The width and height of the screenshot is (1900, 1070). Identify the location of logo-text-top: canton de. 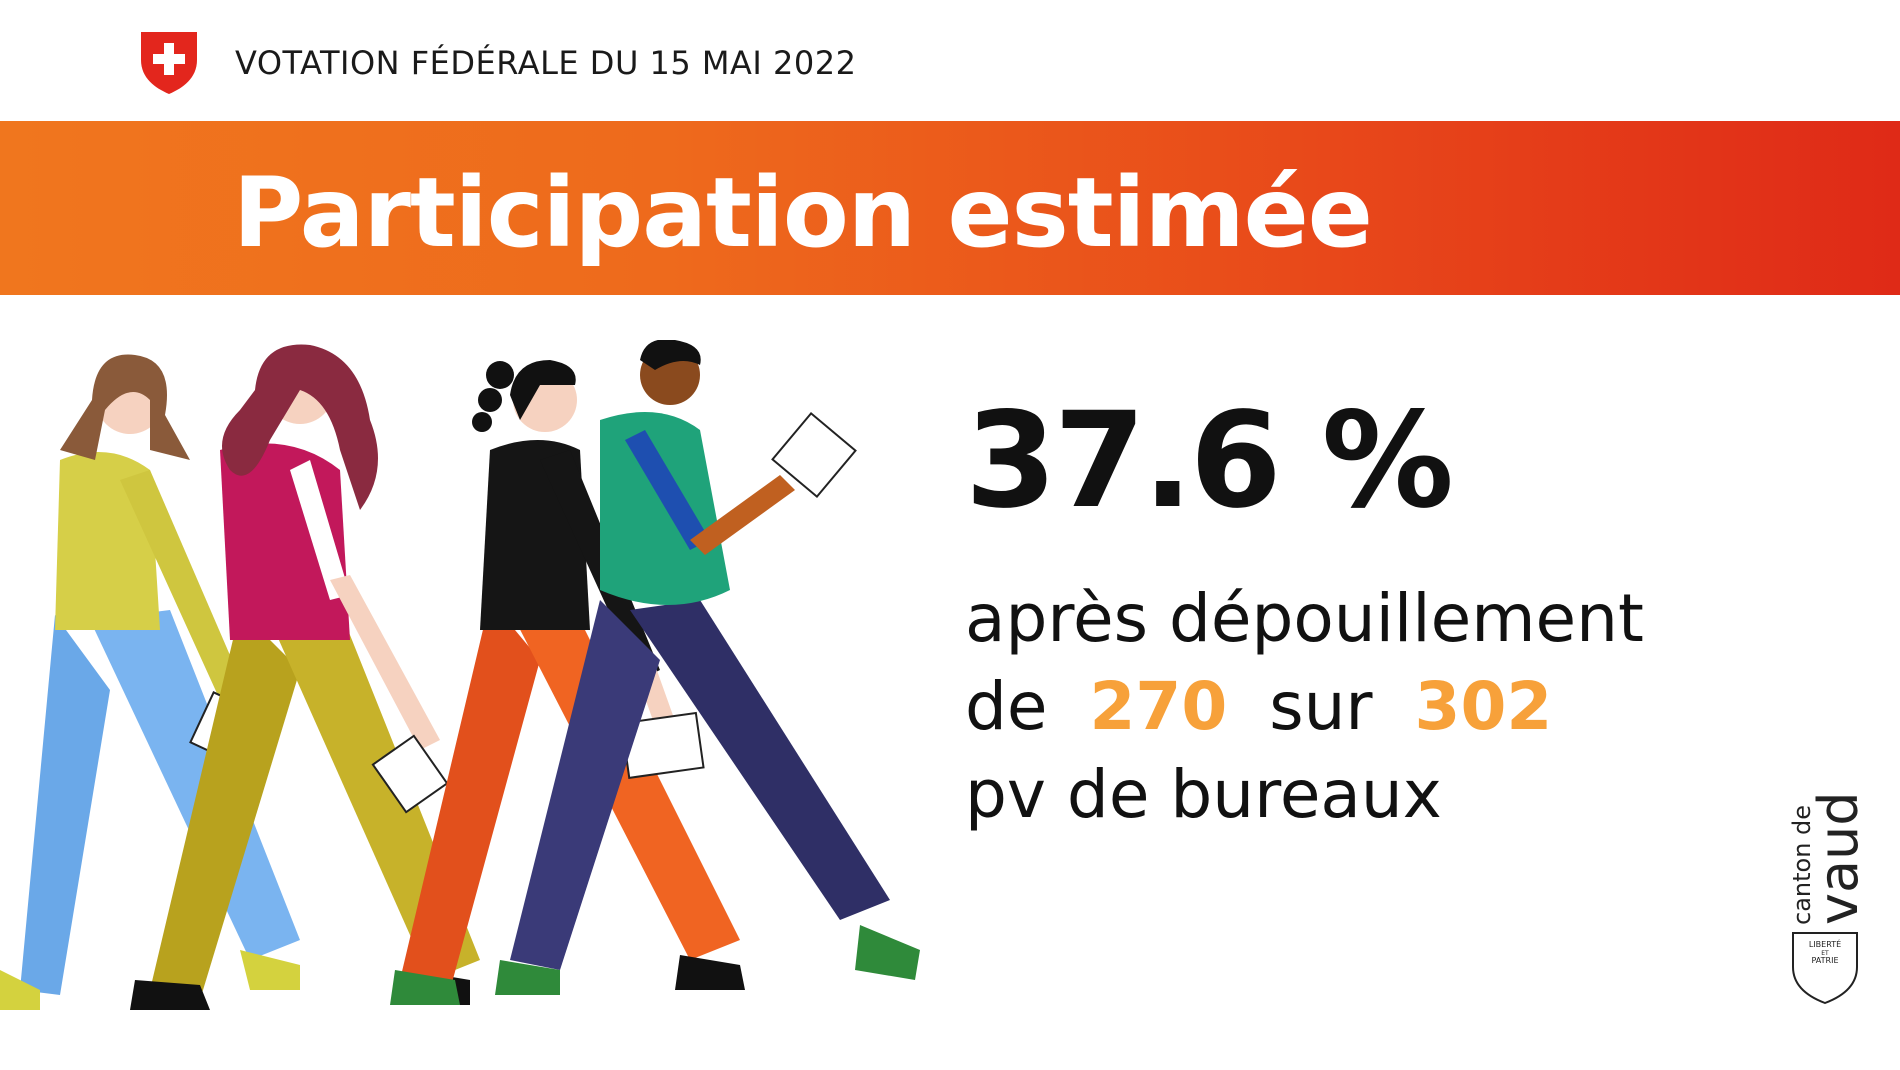
(1802, 865).